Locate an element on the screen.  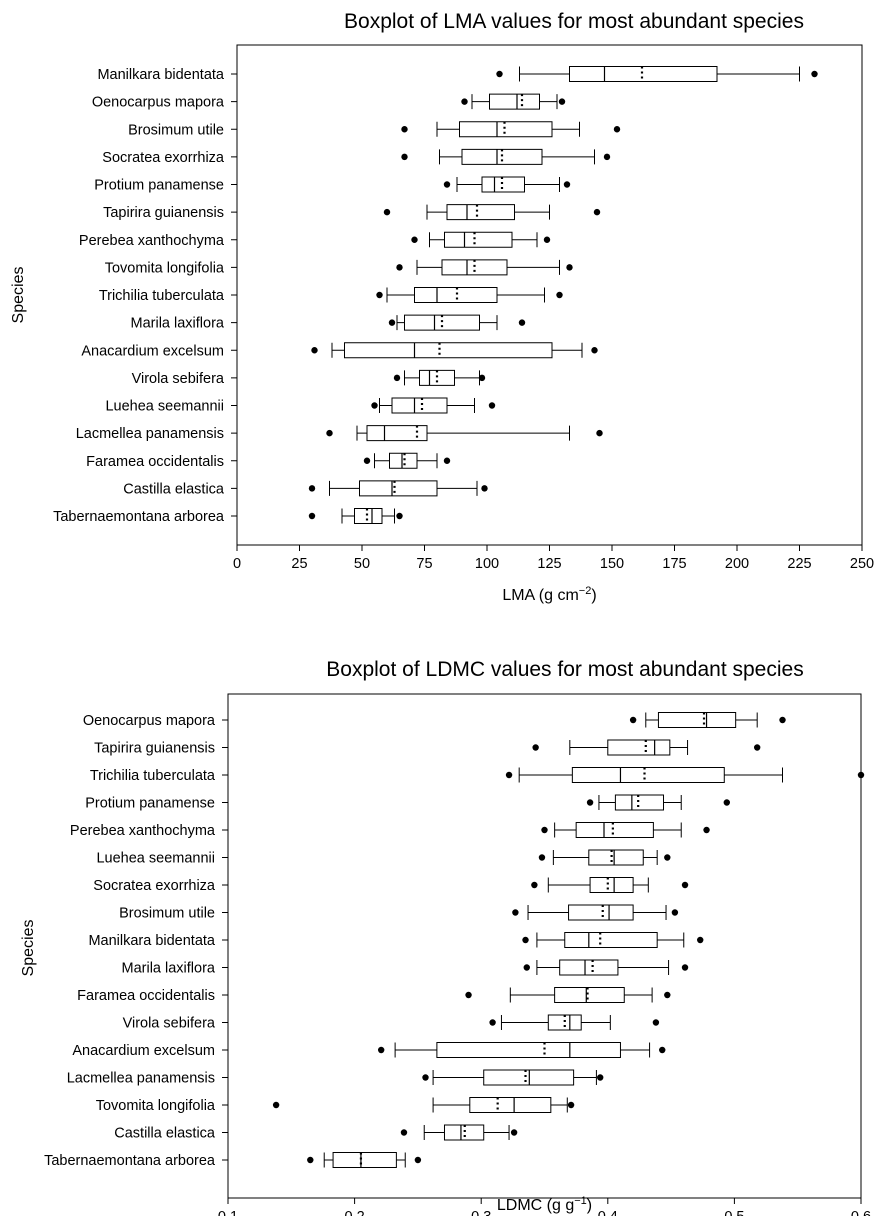
box-marila-laxiflora: Marila laxiflora is located at coordinates (405, 968).